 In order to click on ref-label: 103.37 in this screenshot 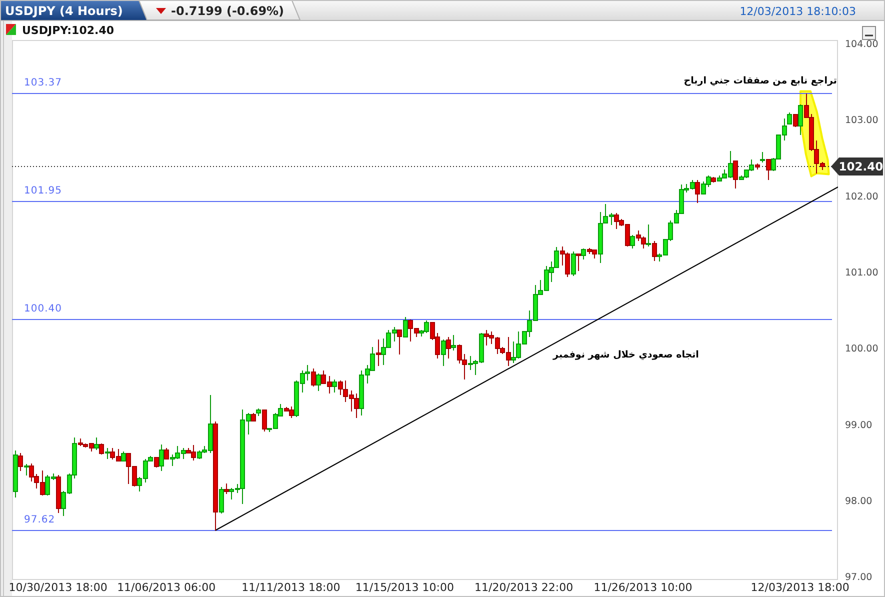, I will do `click(43, 83)`.